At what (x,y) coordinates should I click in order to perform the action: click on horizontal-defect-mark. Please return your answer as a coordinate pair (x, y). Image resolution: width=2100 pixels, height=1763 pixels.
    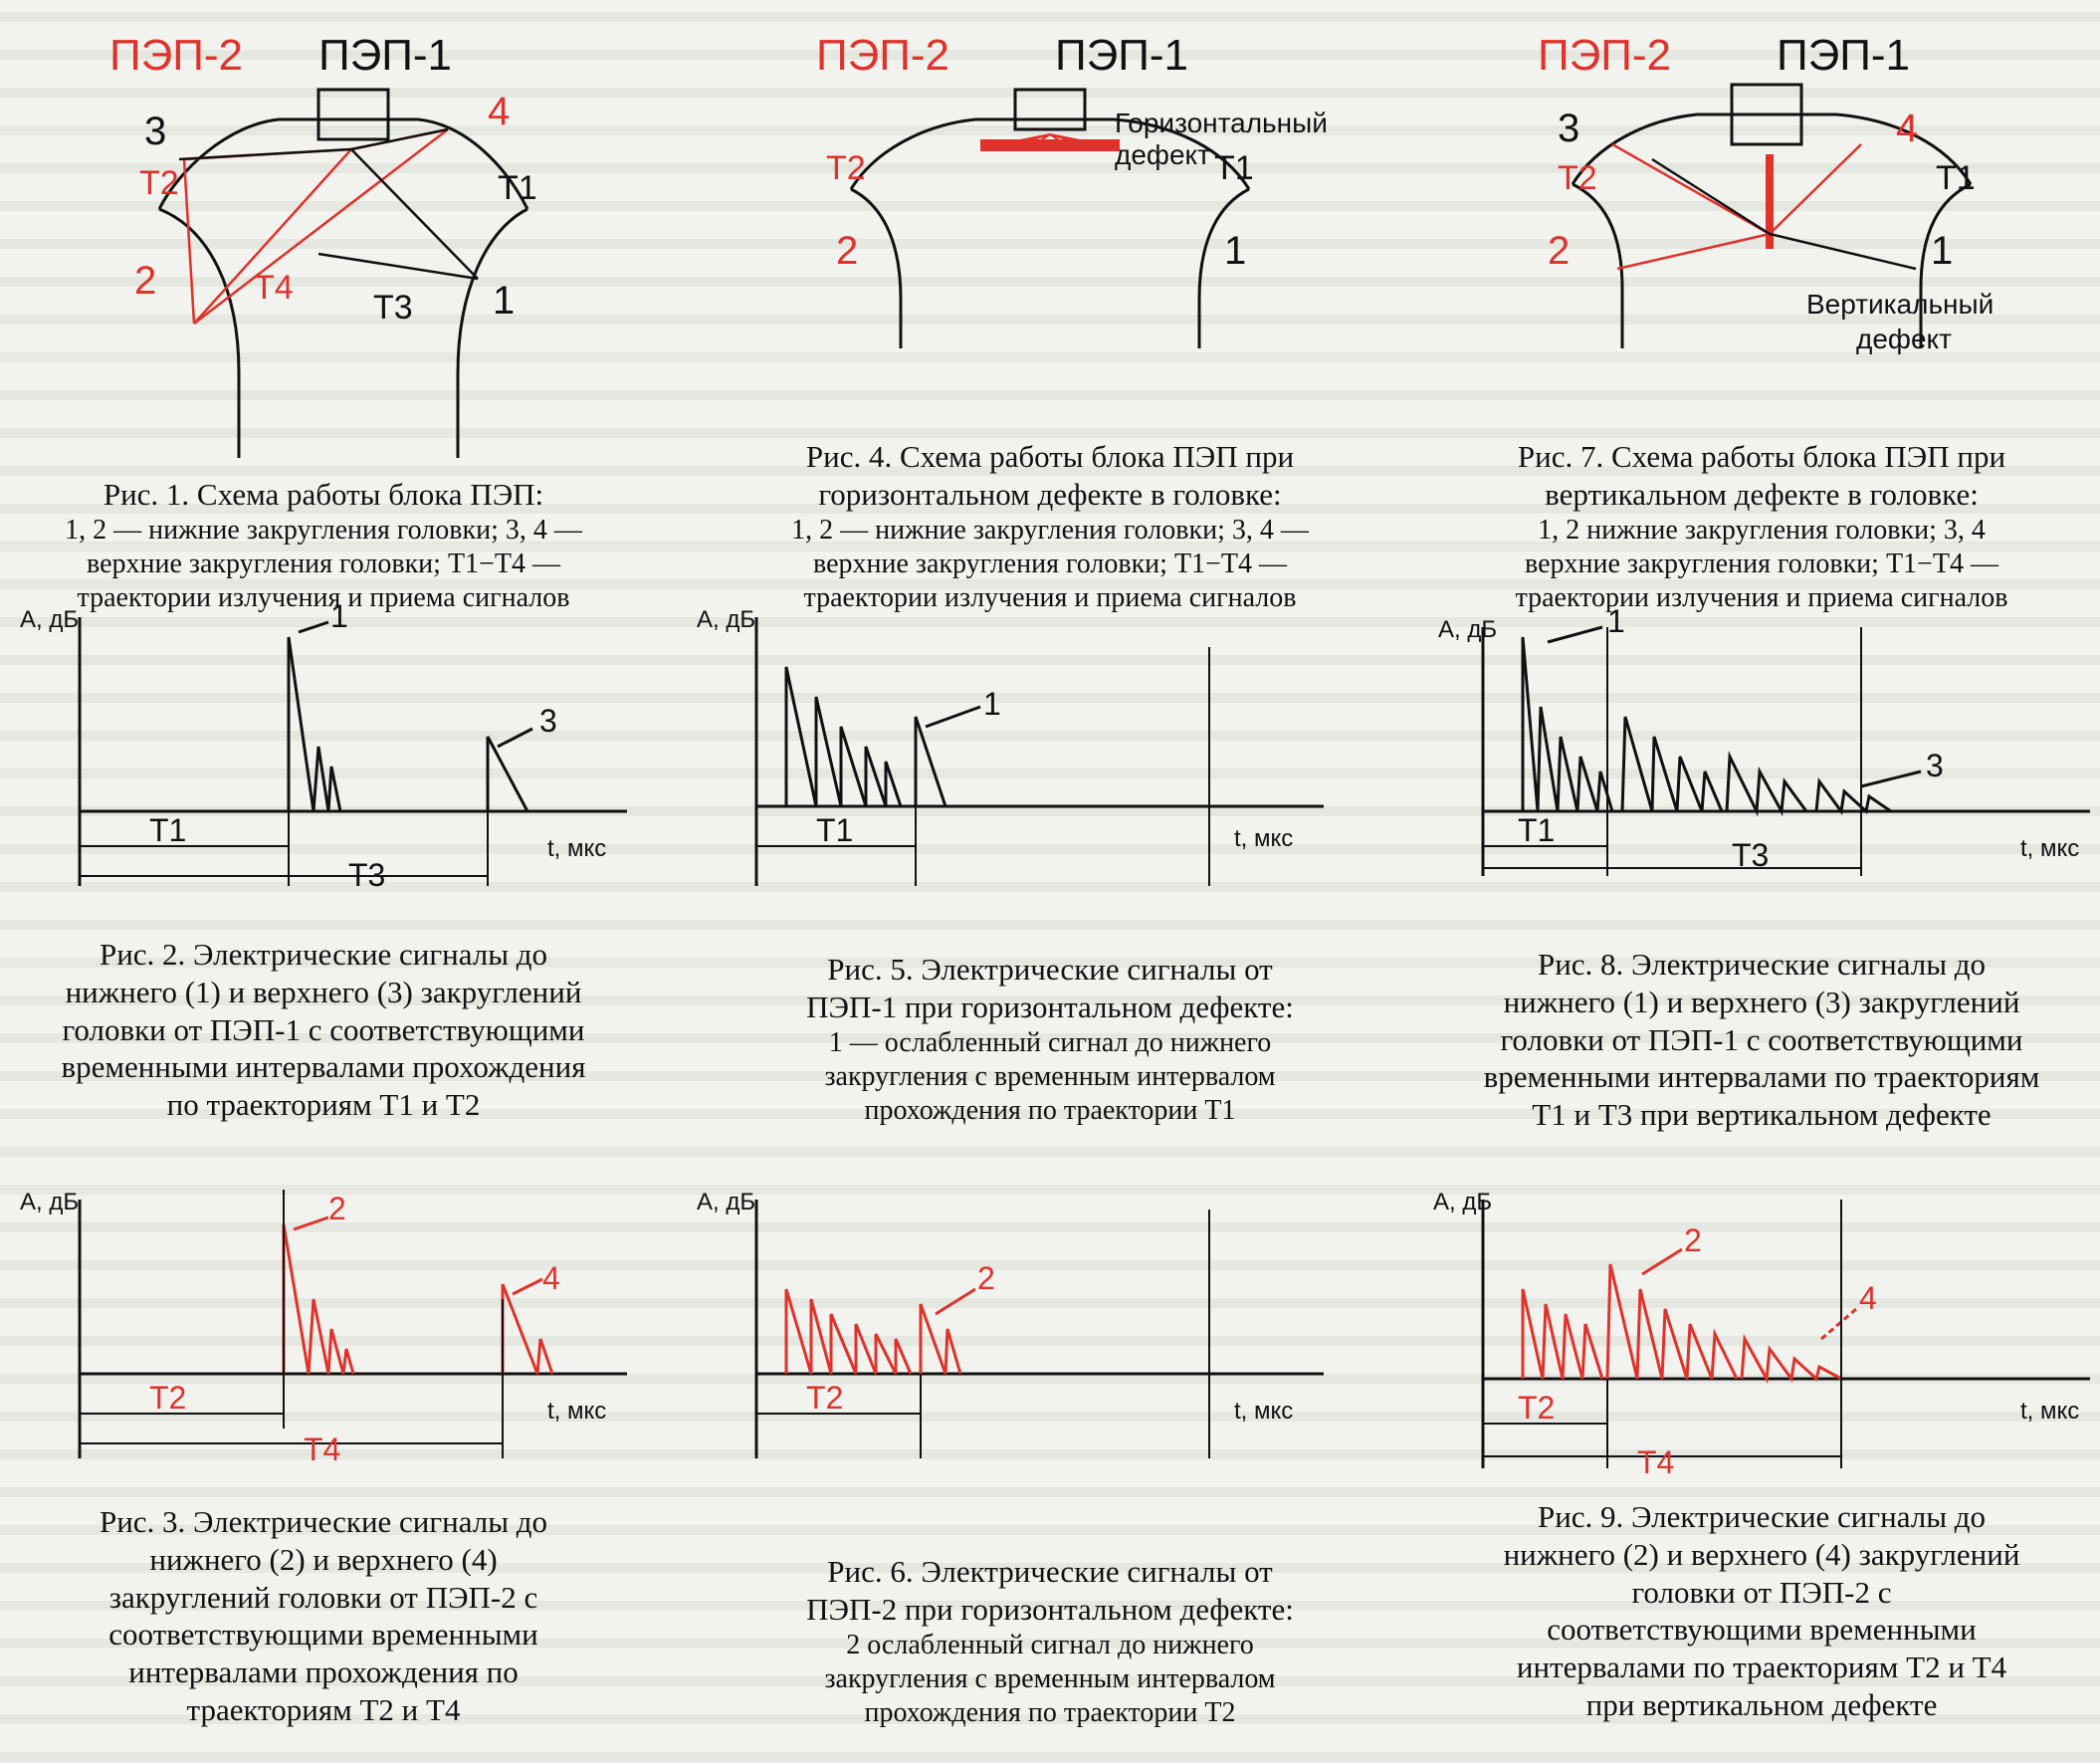
    Looking at the image, I should click on (1050, 145).